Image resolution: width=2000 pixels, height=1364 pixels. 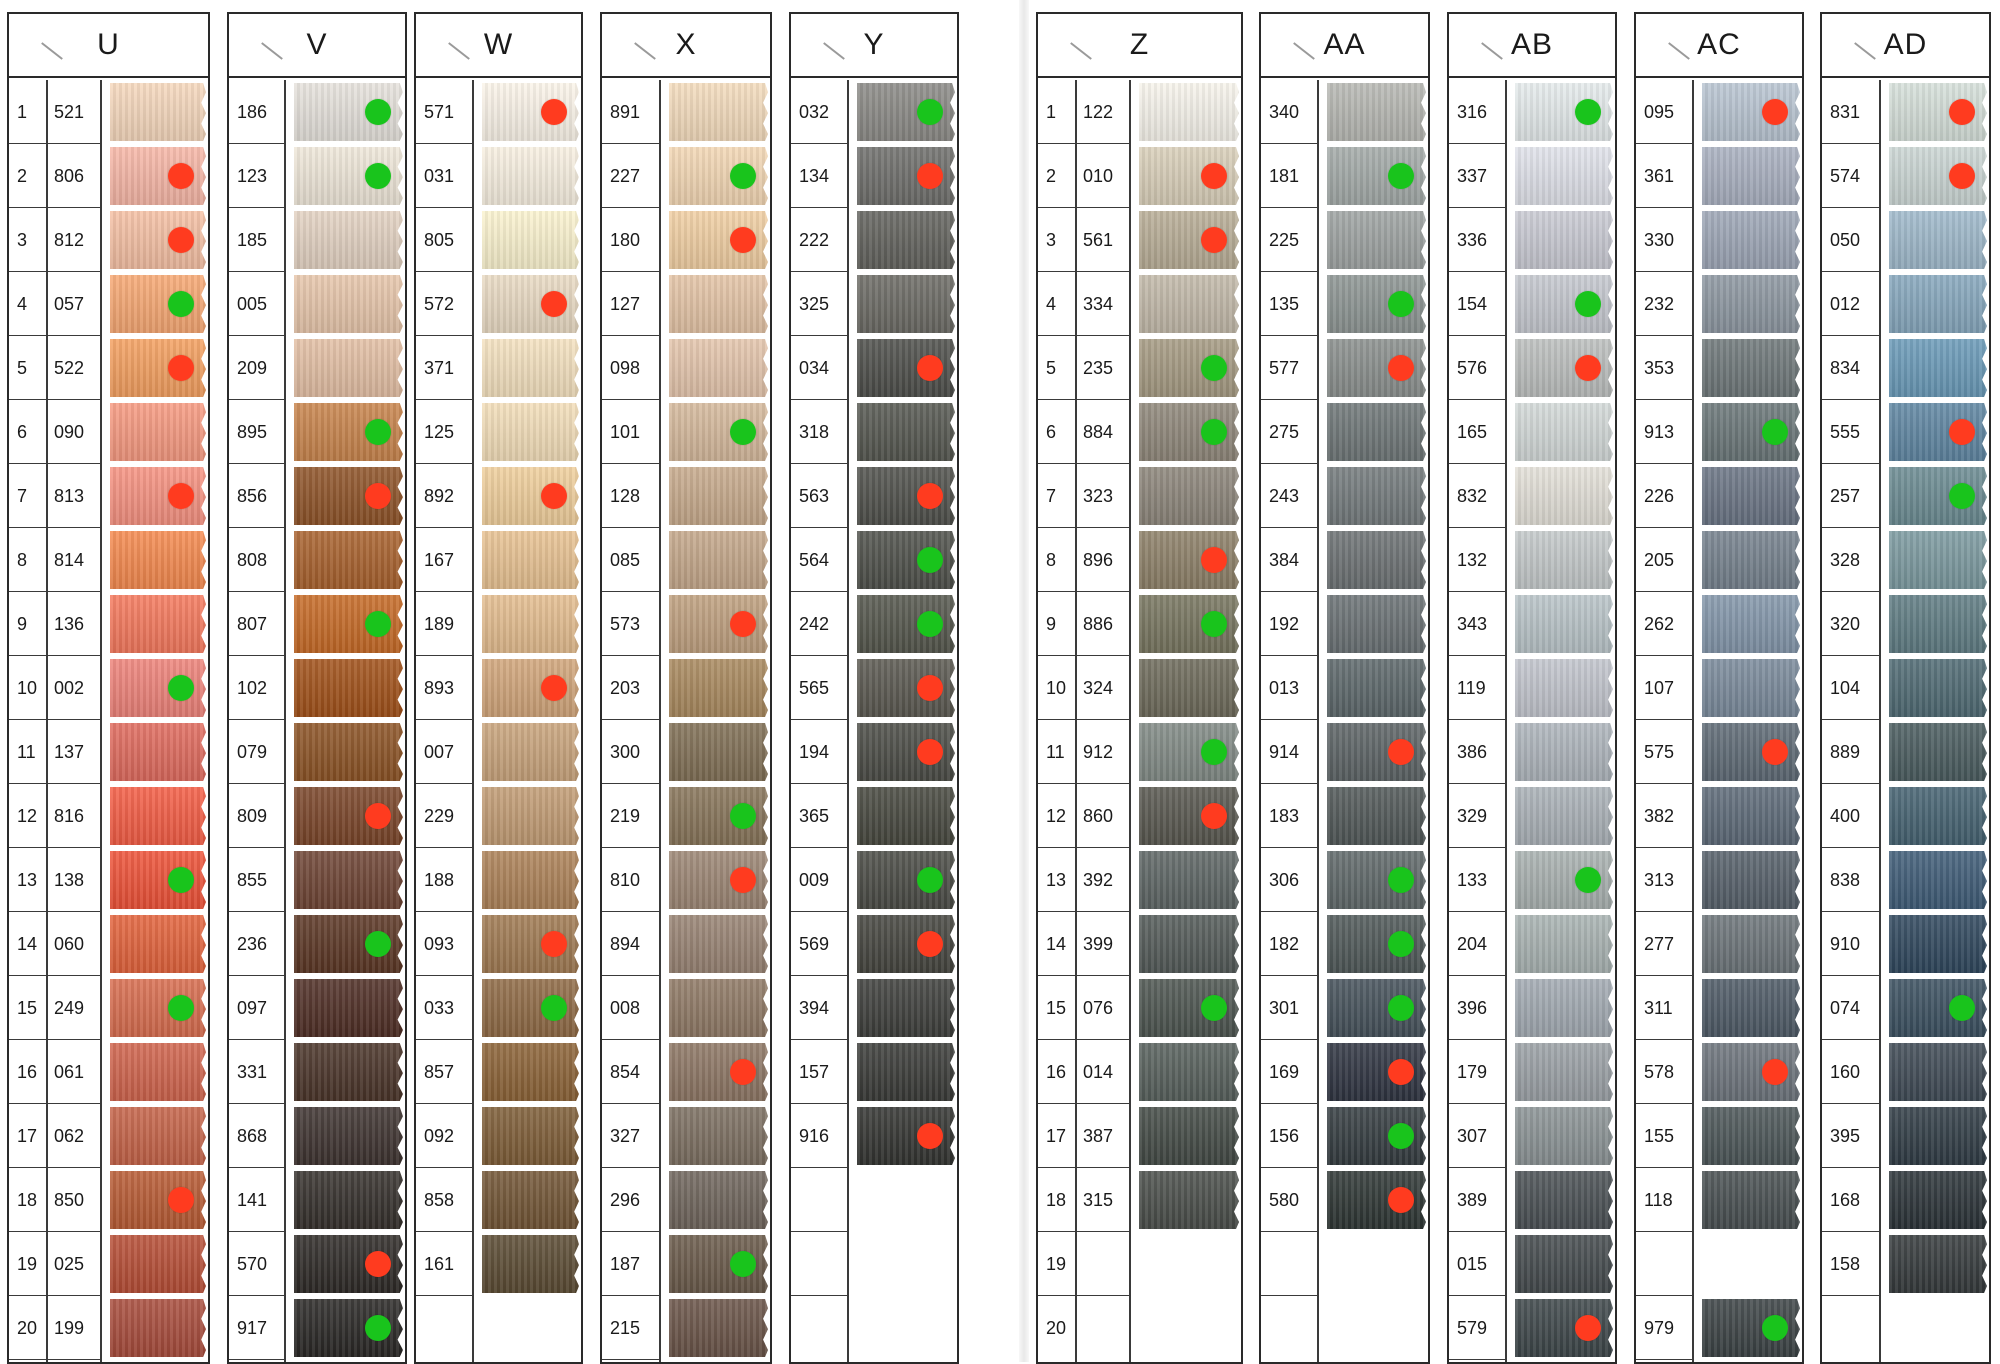 I want to click on swatch-row: 569, so click(x=819, y=944).